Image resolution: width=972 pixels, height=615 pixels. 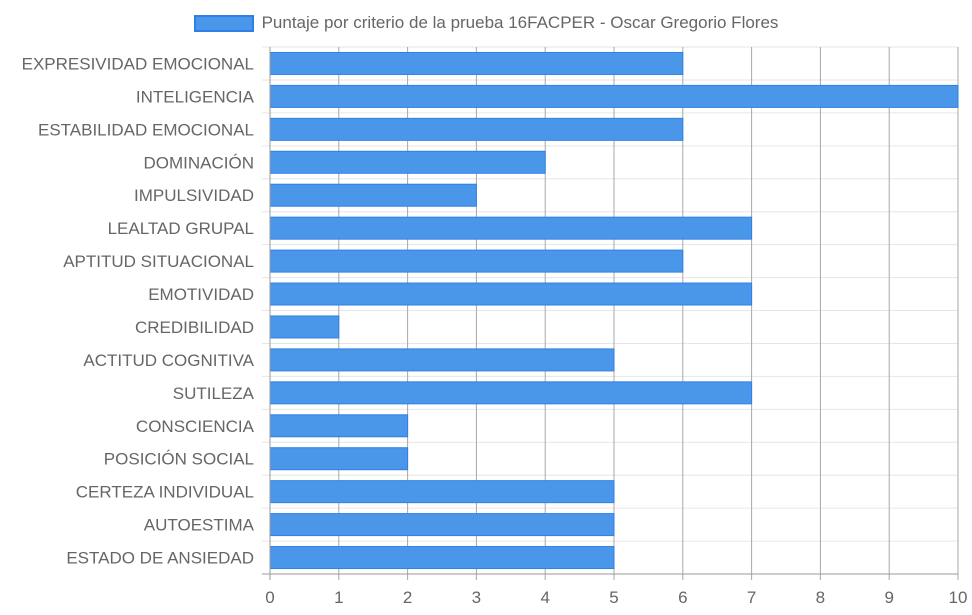 What do you see at coordinates (751, 597) in the screenshot?
I see `x-tick-label: 7` at bounding box center [751, 597].